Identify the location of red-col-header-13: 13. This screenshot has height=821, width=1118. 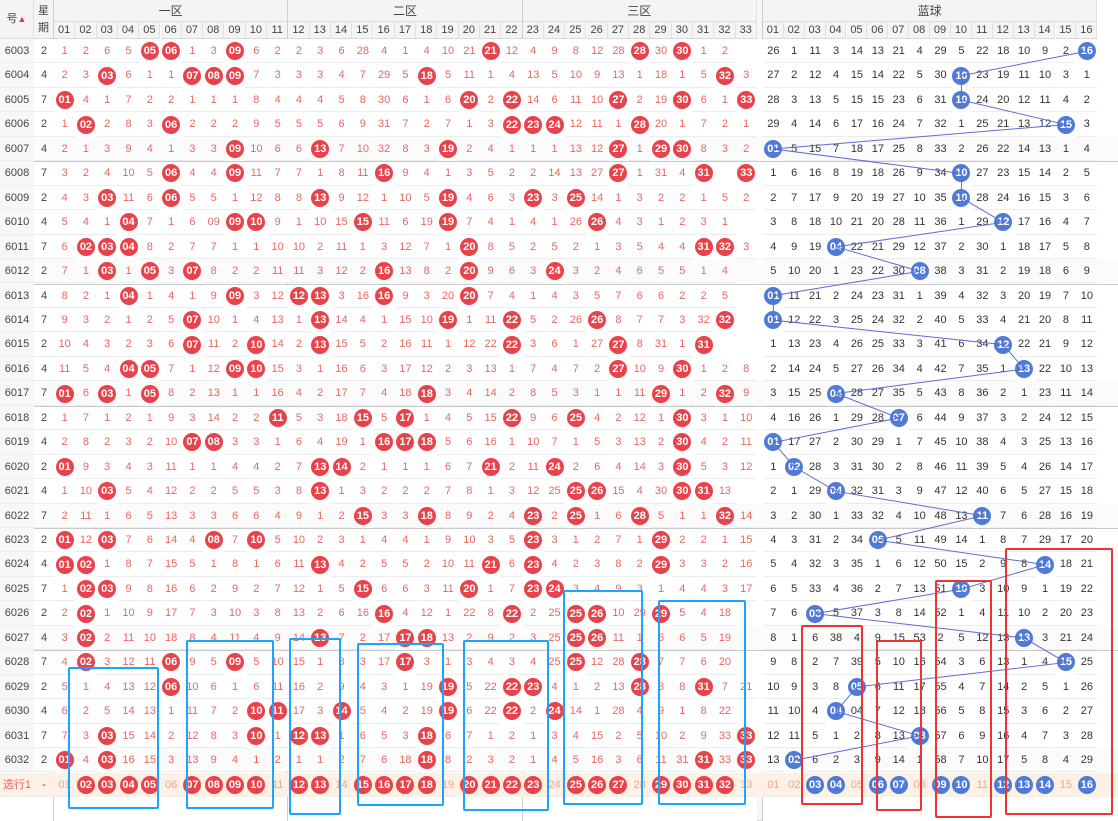
(320, 30).